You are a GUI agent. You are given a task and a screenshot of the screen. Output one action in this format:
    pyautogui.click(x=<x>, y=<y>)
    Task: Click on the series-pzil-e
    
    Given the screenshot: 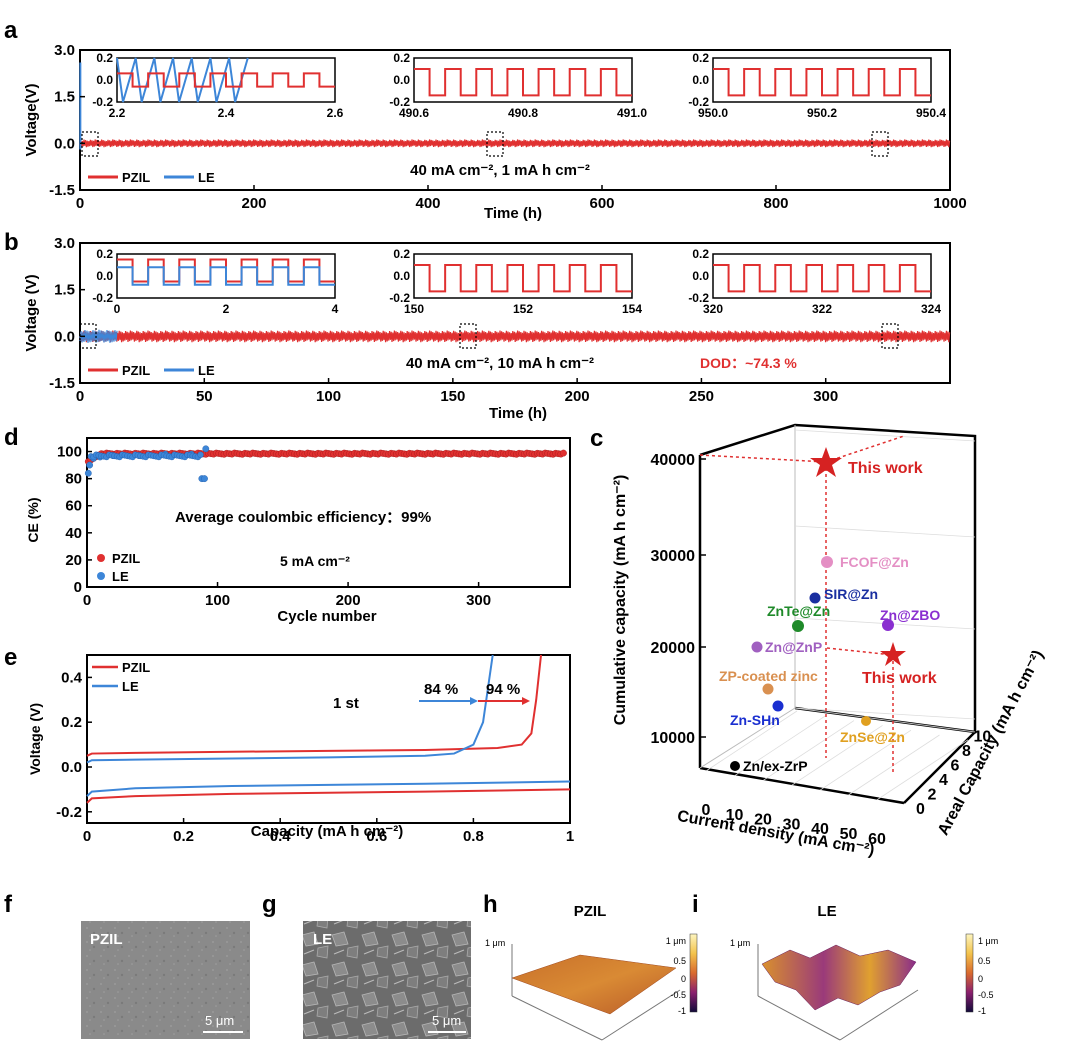 What is the action you would take?
    pyautogui.click(x=314, y=705)
    